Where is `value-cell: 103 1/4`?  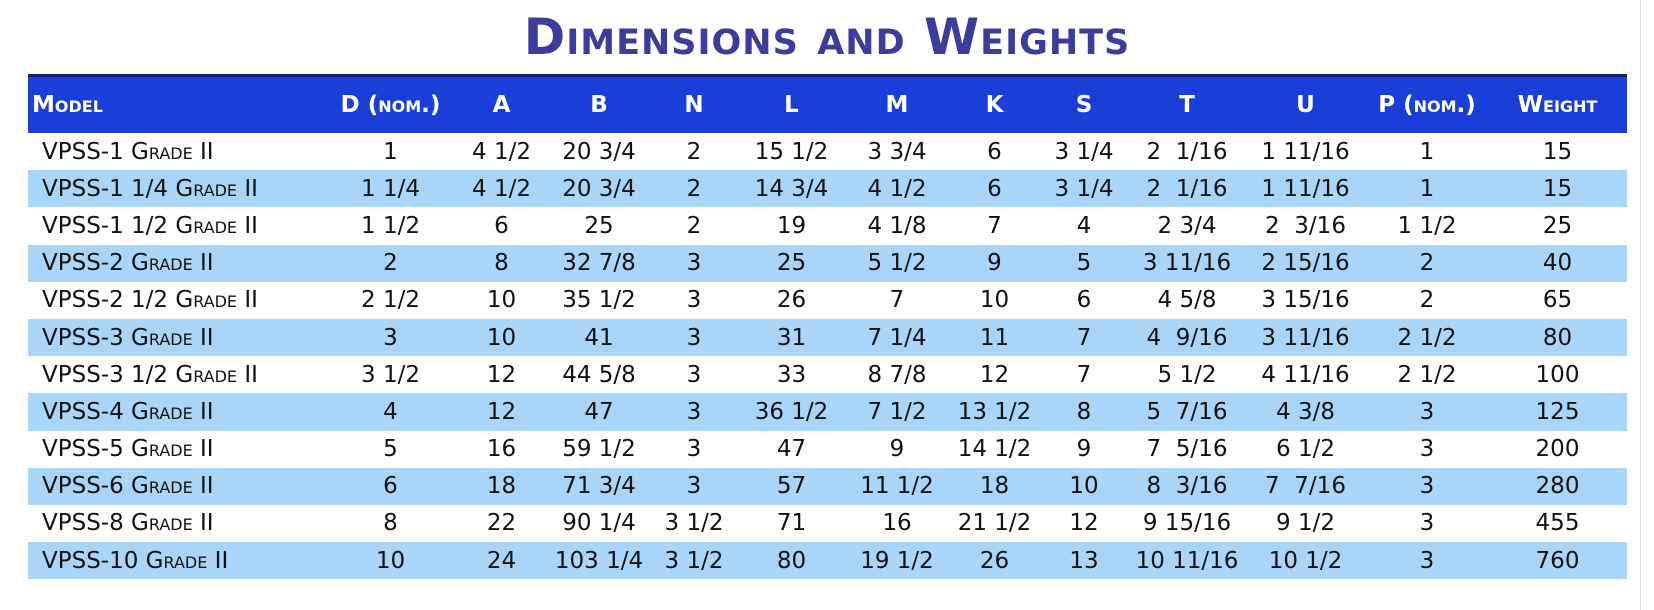 value-cell: 103 1/4 is located at coordinates (599, 561).